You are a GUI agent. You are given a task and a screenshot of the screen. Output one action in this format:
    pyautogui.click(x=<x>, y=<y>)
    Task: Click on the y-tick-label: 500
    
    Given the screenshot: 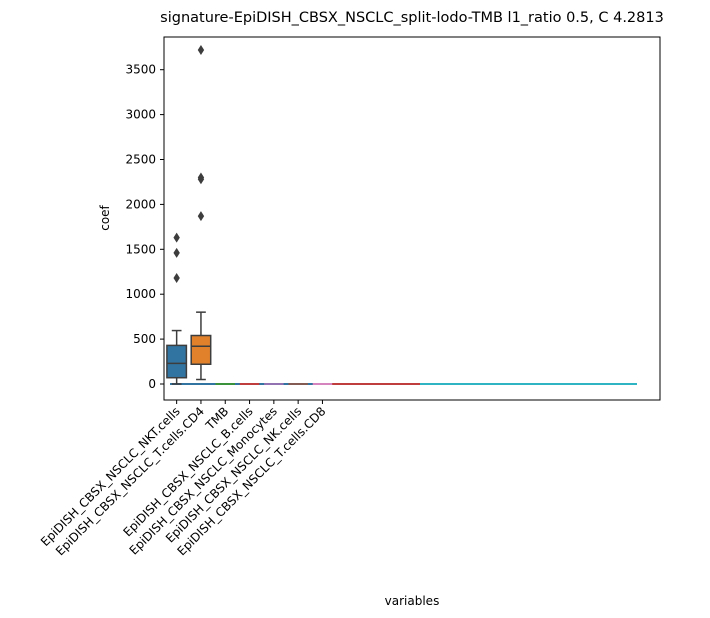 What is the action you would take?
    pyautogui.click(x=144, y=339)
    